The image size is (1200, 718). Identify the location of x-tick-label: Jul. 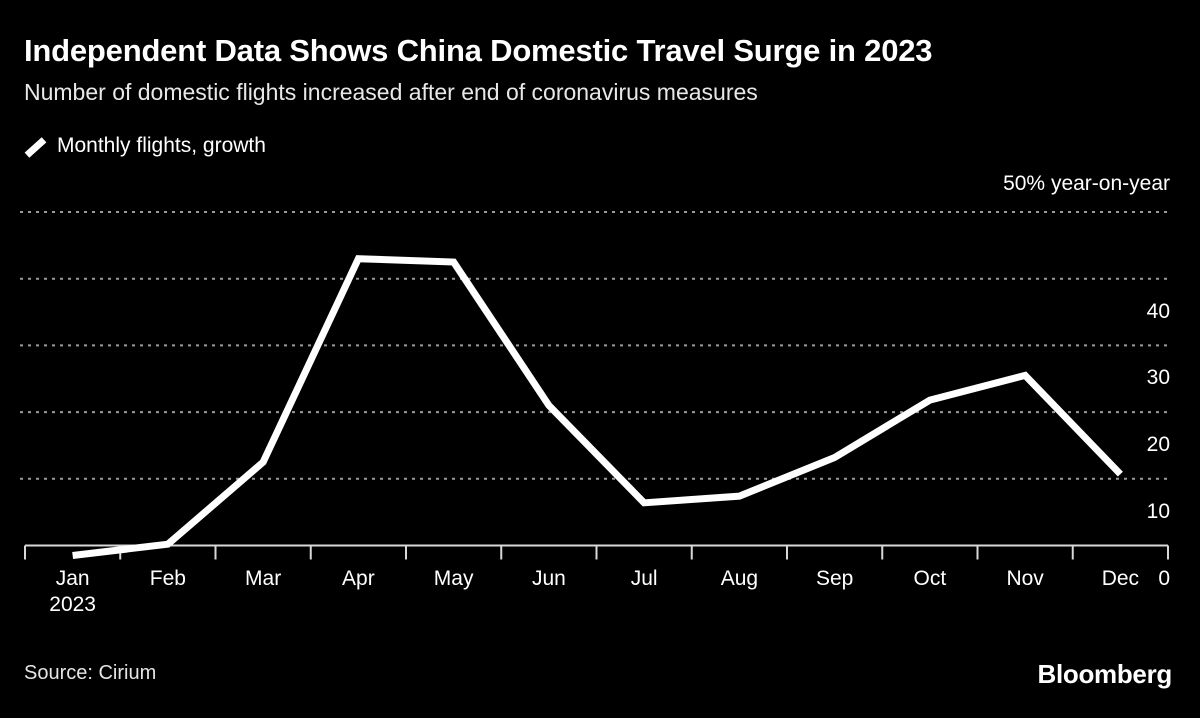
(644, 579).